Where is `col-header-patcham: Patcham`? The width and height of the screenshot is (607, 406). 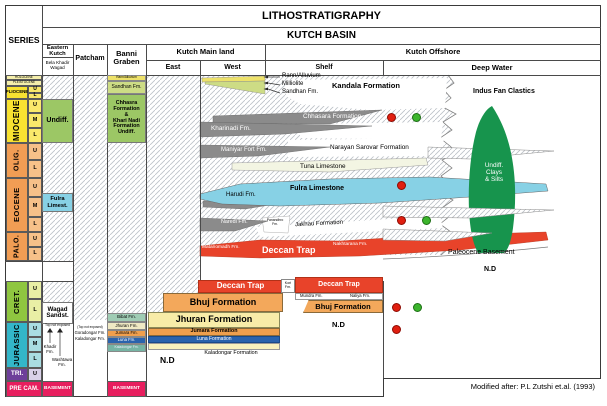
col-header-patcham: Patcham is located at coordinates (90, 58).